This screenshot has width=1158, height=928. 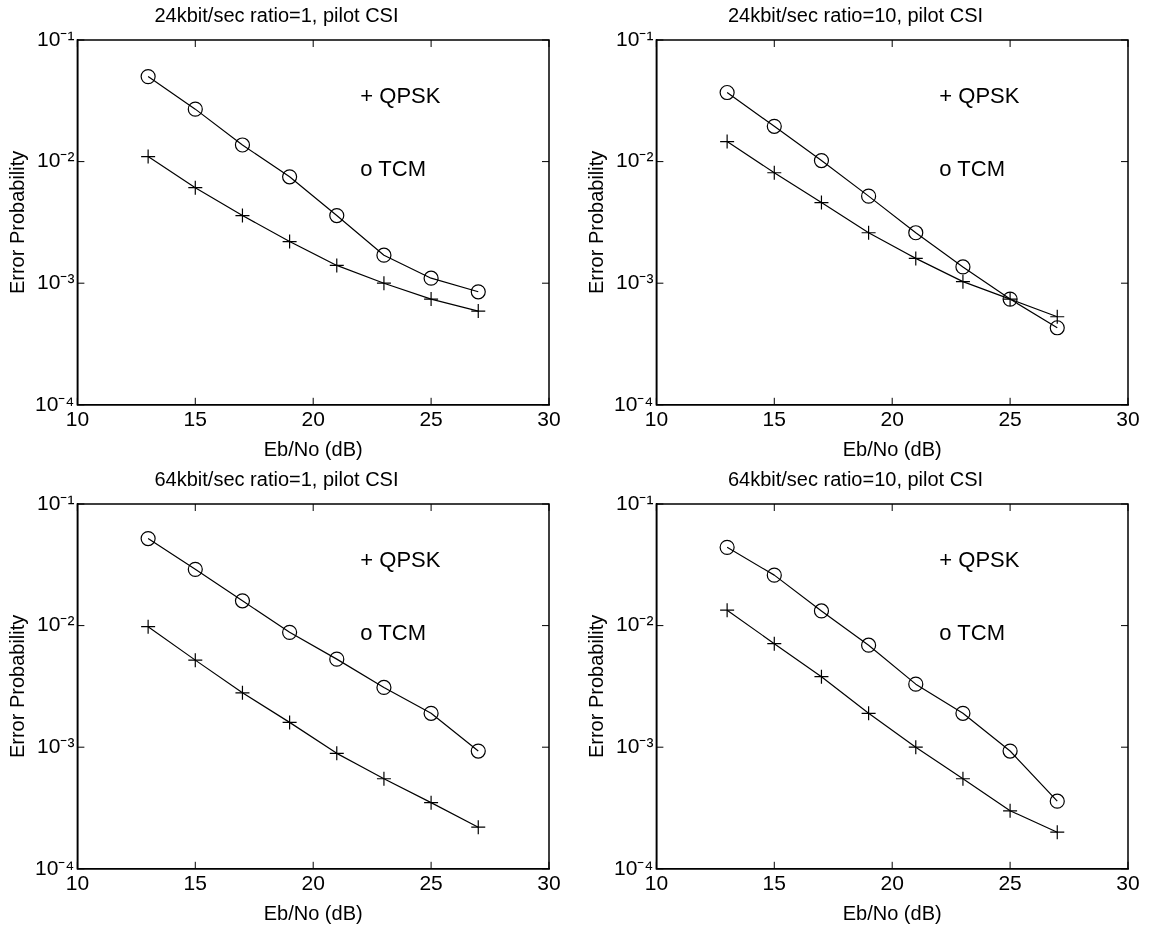 I want to click on chart-title: 24kbit/sec ratio=10, pilot CSI, so click(x=855, y=14).